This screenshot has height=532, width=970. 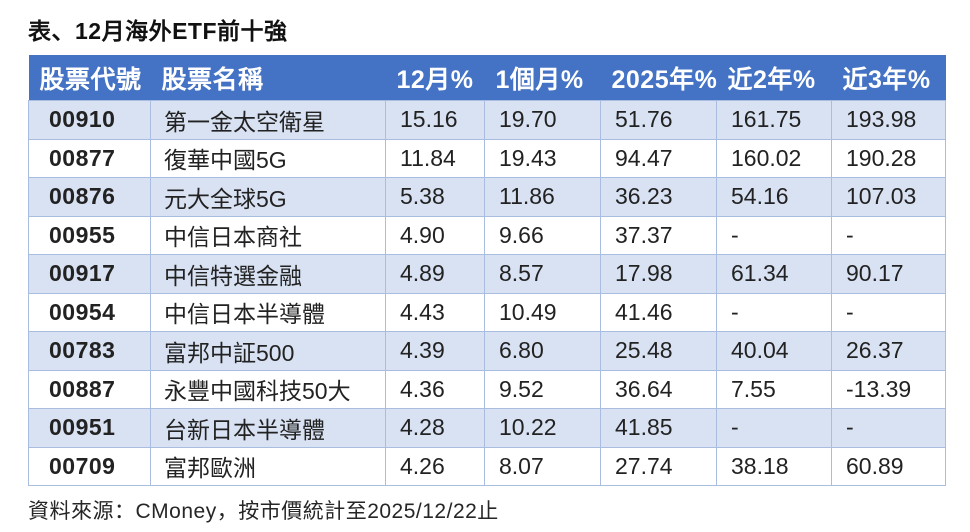 What do you see at coordinates (774, 197) in the screenshot?
I see `cell-value: 54.16` at bounding box center [774, 197].